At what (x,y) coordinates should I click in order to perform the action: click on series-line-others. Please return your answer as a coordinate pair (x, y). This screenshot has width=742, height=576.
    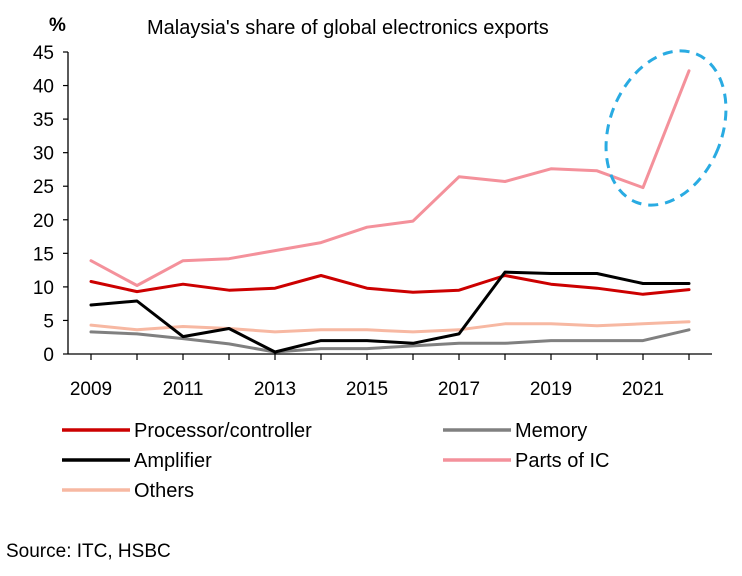
    Looking at the image, I should click on (390, 327).